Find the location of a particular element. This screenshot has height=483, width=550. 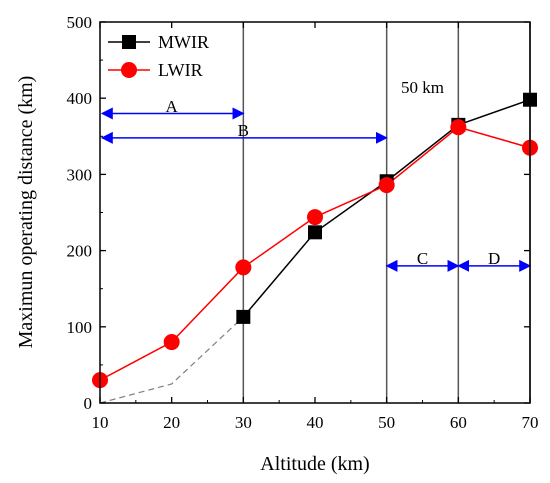

range-label-D: D is located at coordinates (494, 258).